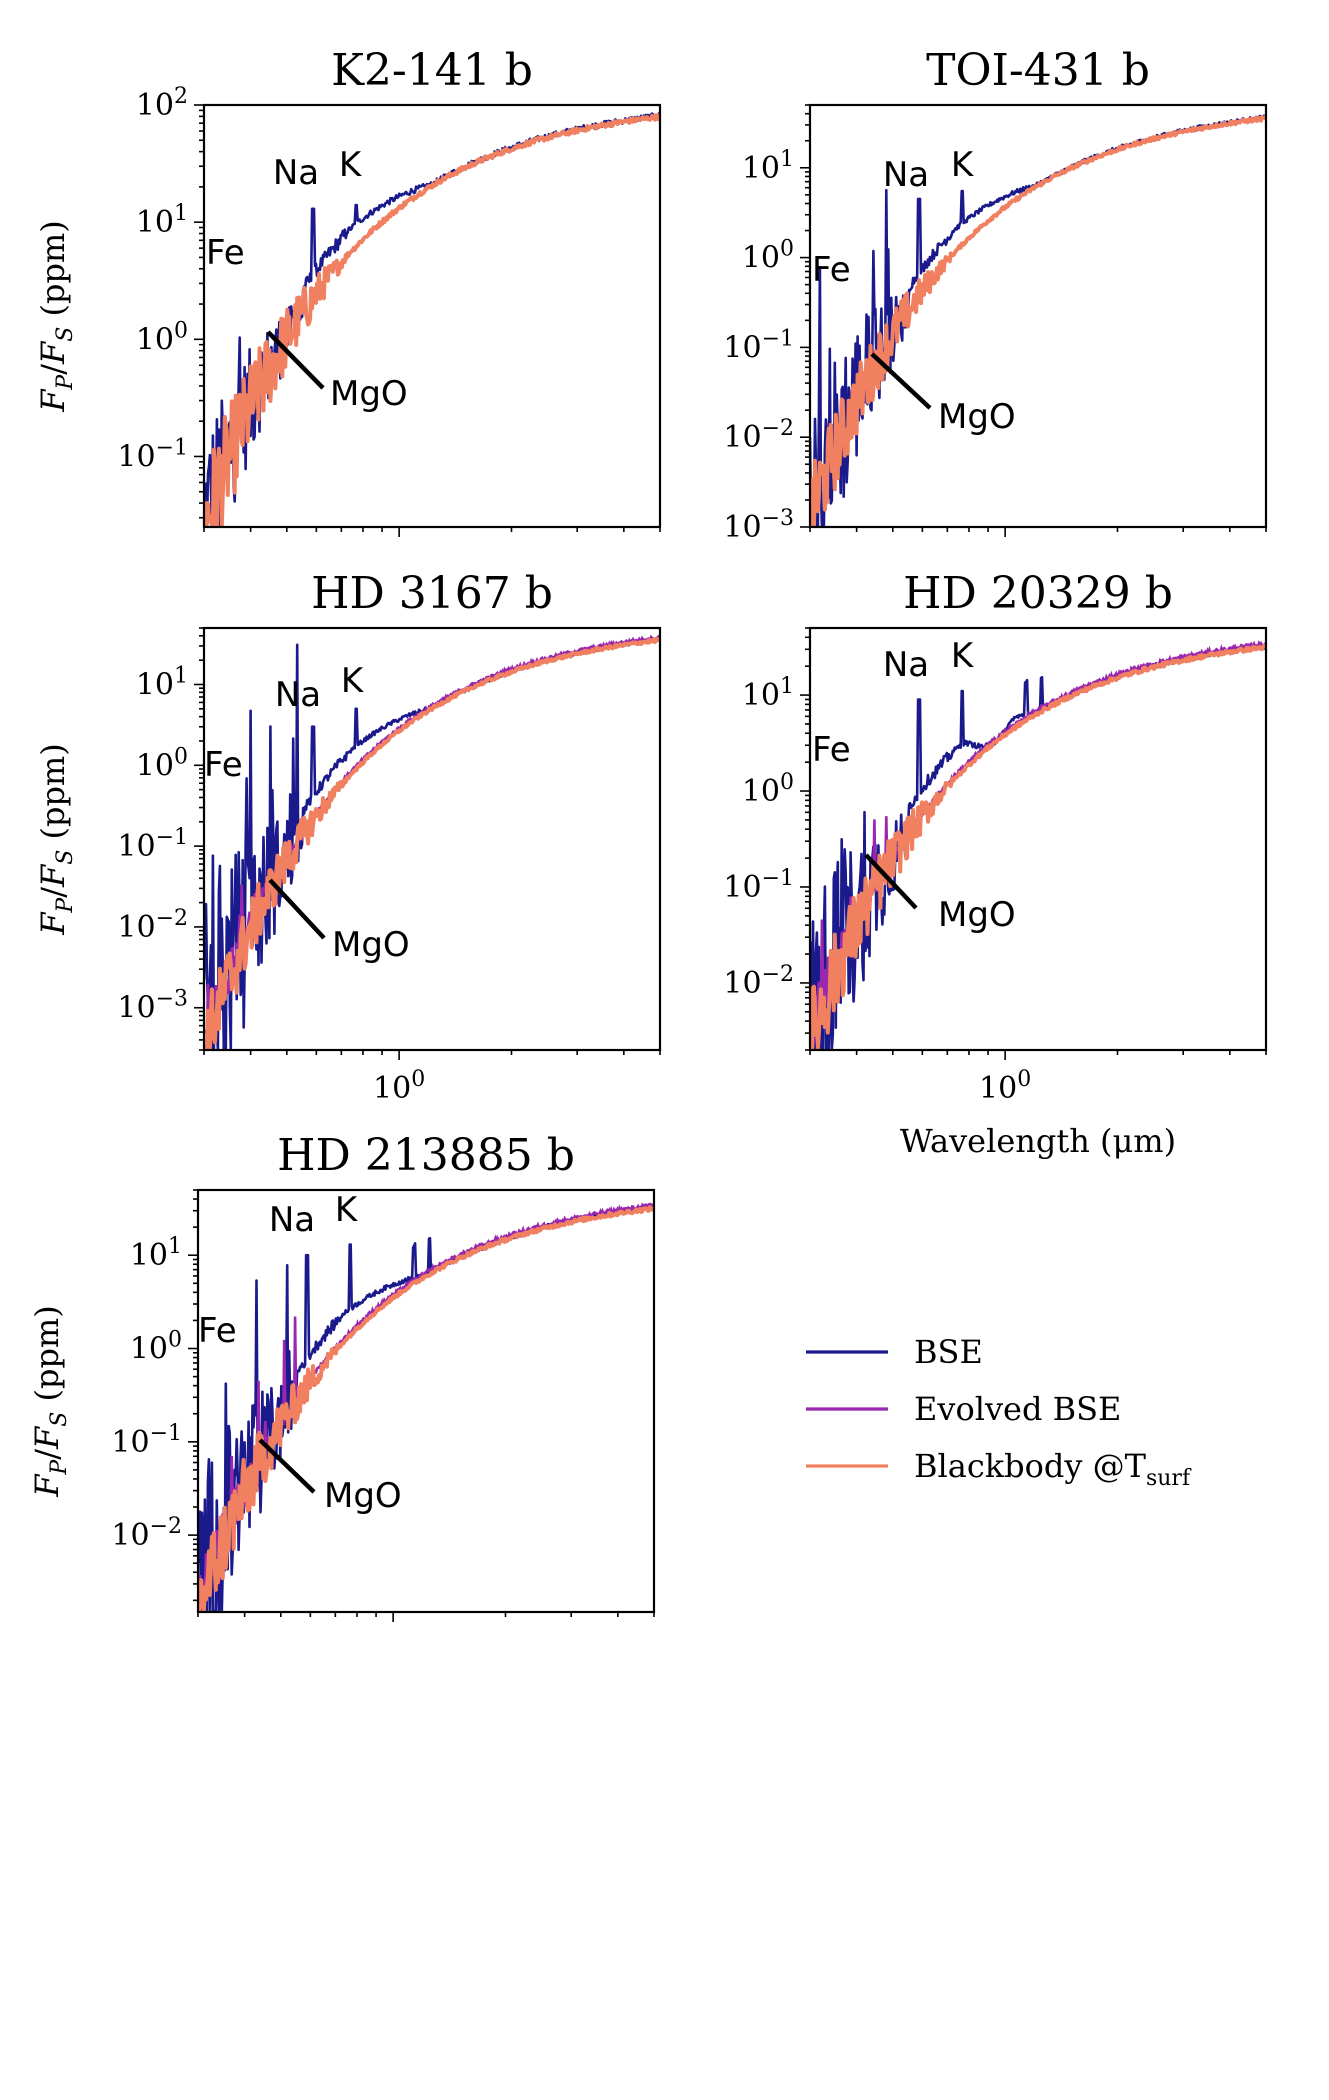 The image size is (1329, 2100). What do you see at coordinates (1169, 1478) in the screenshot?
I see `legend-sub: surf` at bounding box center [1169, 1478].